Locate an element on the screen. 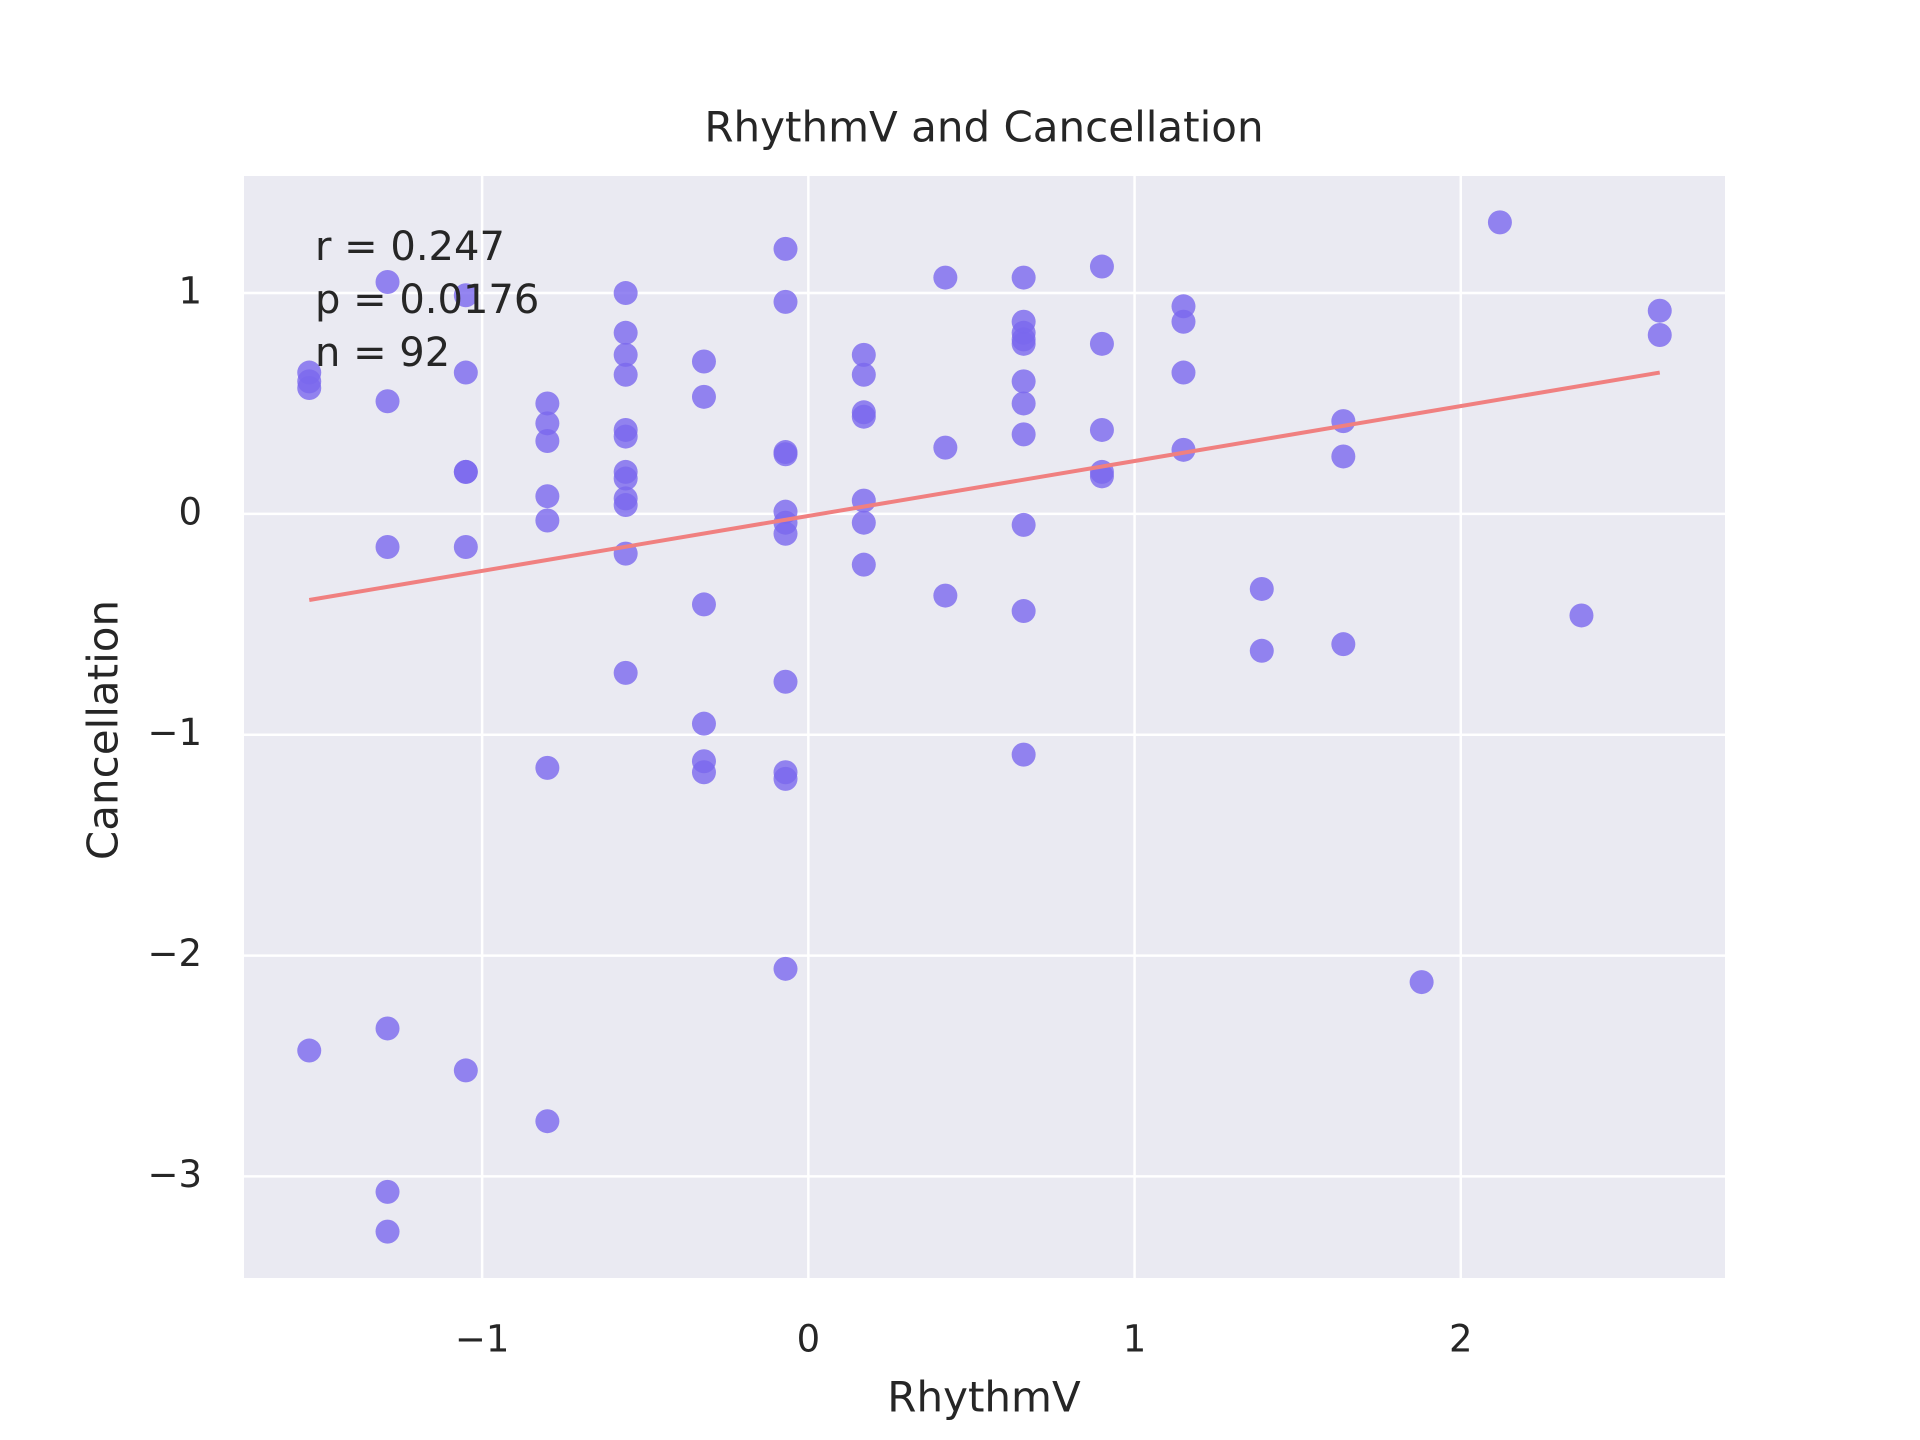 This screenshot has height=1440, width=1920. annotation: n = 92 is located at coordinates (382, 353).